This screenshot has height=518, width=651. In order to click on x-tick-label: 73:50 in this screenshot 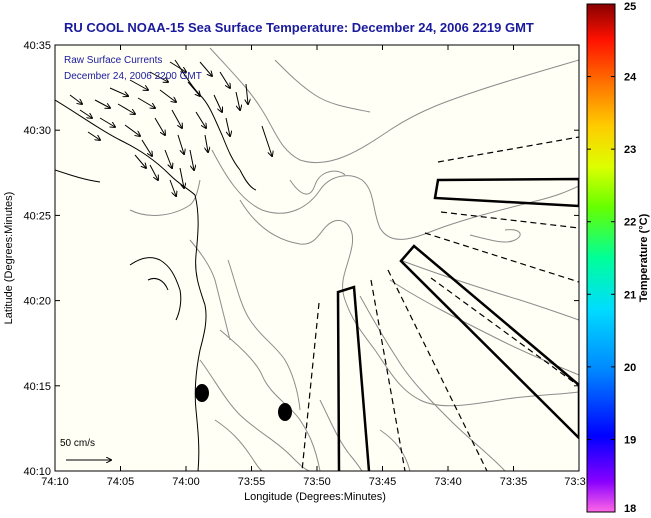, I will do `click(317, 482)`.